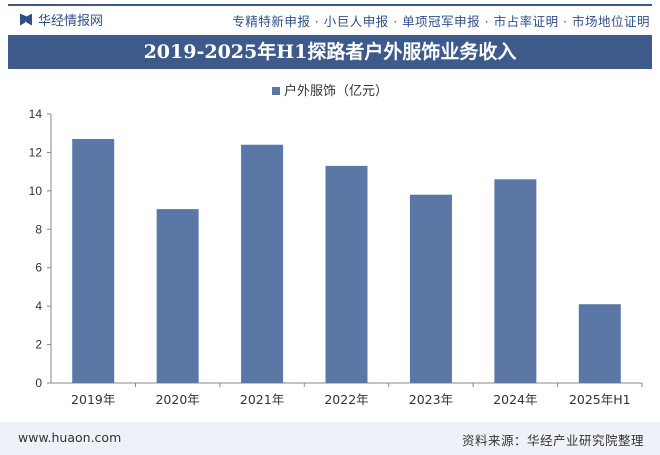 The width and height of the screenshot is (660, 455). What do you see at coordinates (552, 440) in the screenshot?
I see `source-note: 资料来源：华经产业研究院整理` at bounding box center [552, 440].